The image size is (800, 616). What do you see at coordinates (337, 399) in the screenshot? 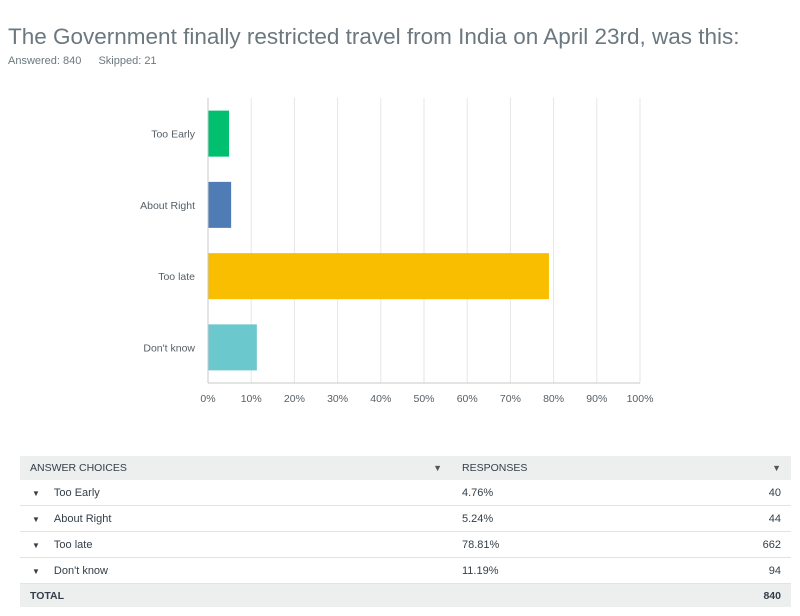
I see `x-tick-label: 30%` at bounding box center [337, 399].